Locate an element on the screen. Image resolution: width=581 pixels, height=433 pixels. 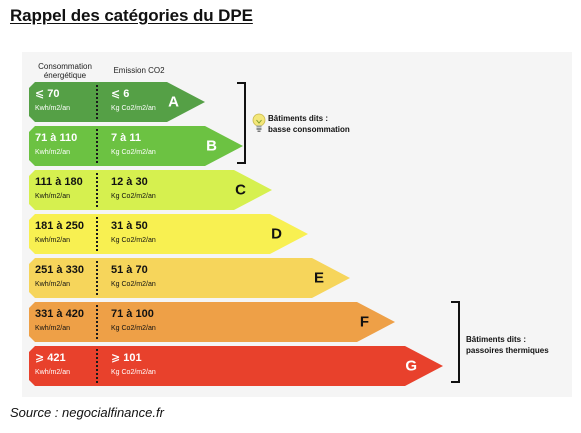
page-title: Rappel des catégories du DPE is located at coordinates (131, 15).